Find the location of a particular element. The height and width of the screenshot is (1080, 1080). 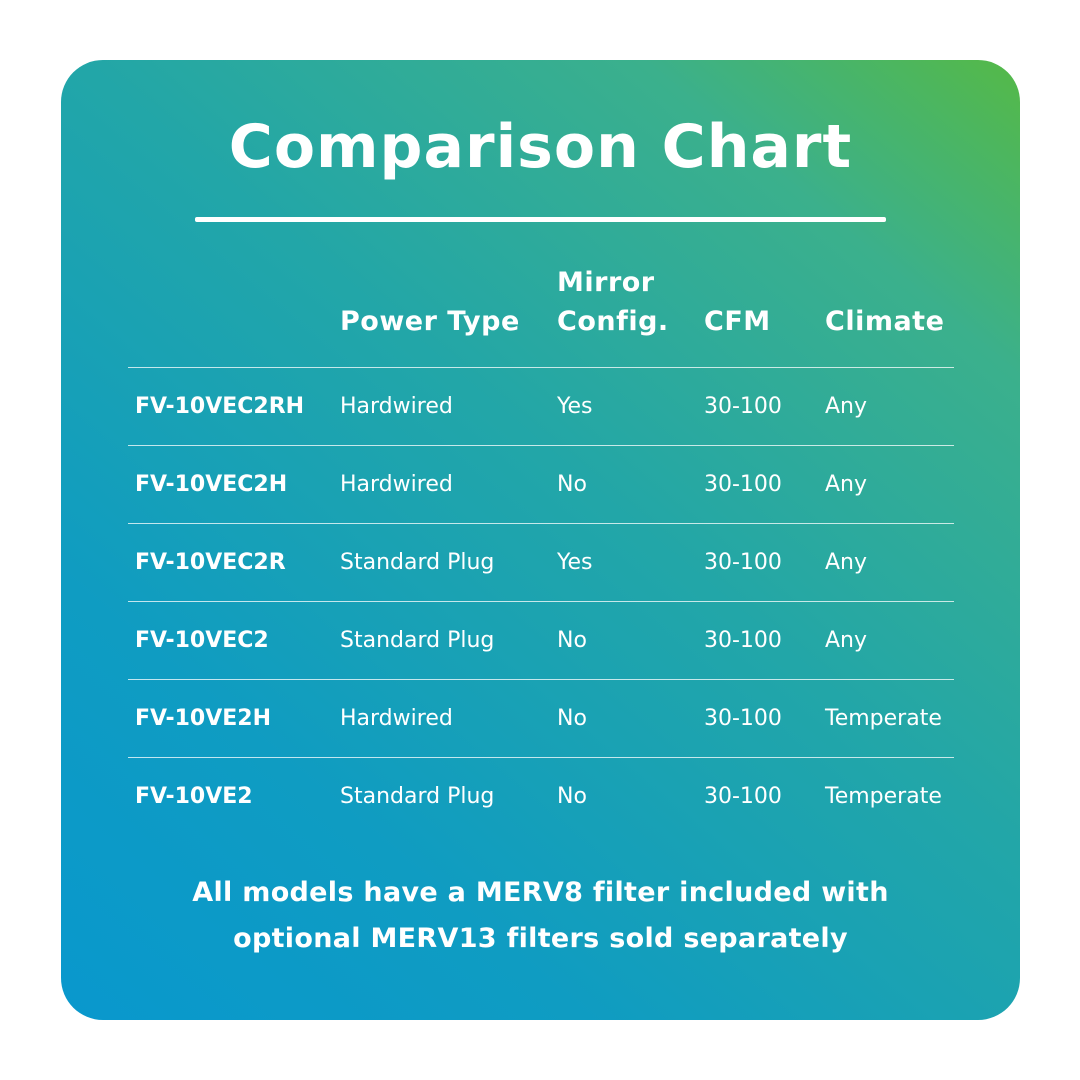

title-divider is located at coordinates (540, 219).